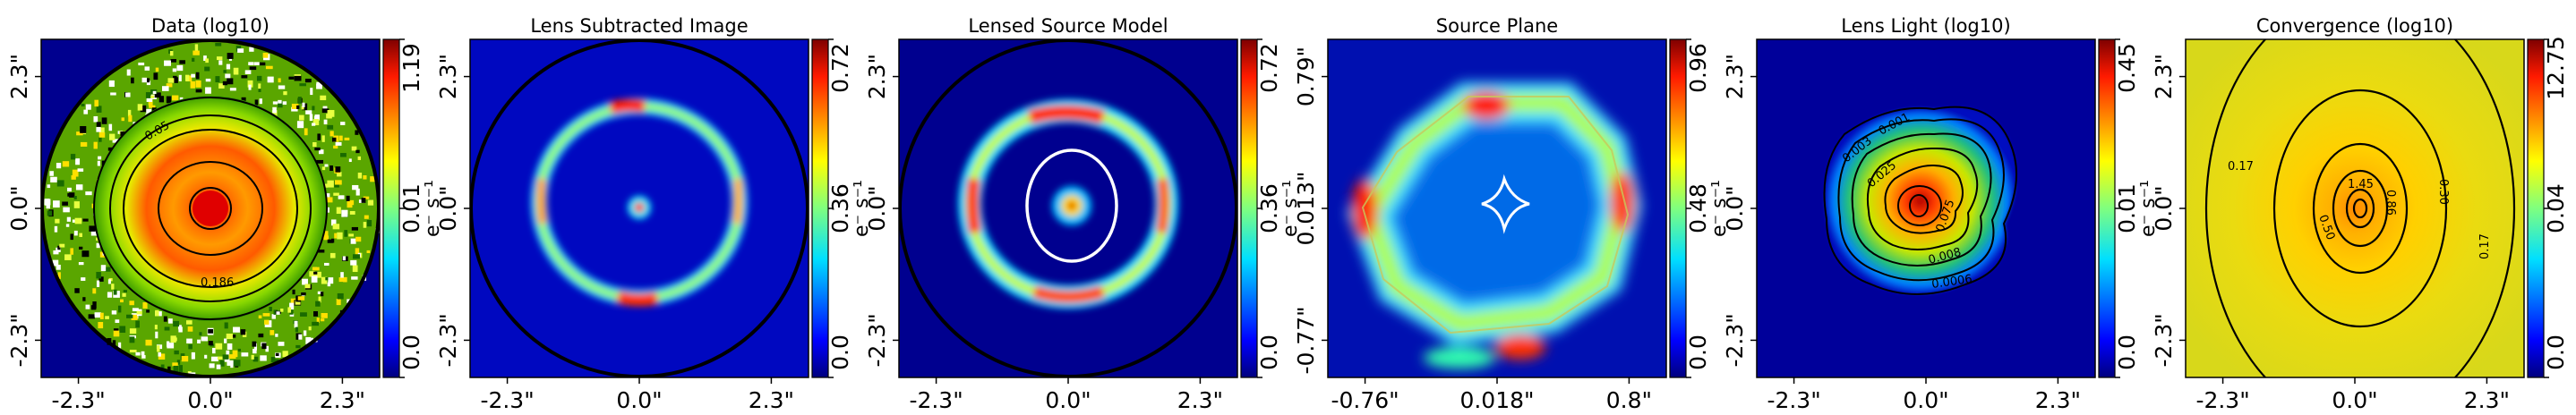 The image size is (2576, 415). I want to click on x-tick-label: -2.3", so click(507, 400).